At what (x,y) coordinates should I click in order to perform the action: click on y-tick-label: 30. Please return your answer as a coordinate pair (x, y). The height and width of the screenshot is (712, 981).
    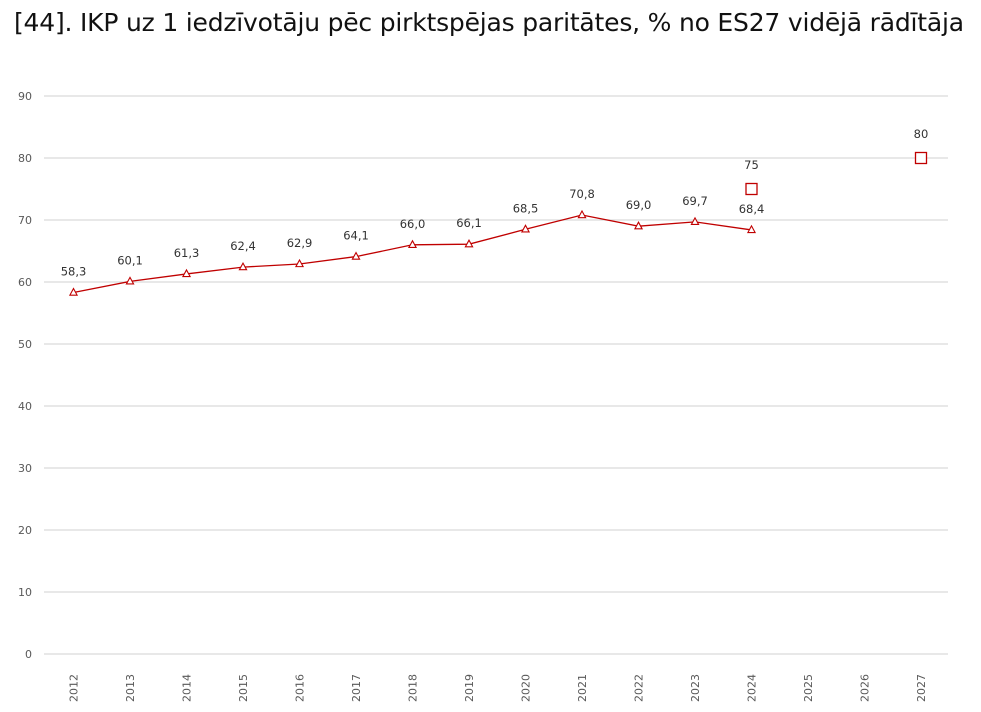
    Looking at the image, I should click on (25, 468).